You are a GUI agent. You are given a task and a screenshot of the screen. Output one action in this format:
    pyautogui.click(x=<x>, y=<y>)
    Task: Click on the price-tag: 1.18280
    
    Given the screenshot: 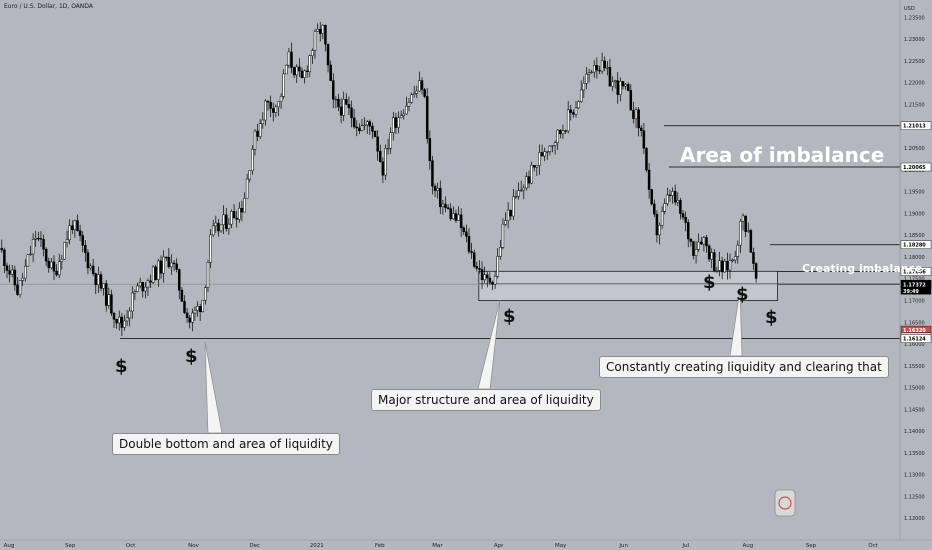 What is the action you would take?
    pyautogui.click(x=916, y=244)
    